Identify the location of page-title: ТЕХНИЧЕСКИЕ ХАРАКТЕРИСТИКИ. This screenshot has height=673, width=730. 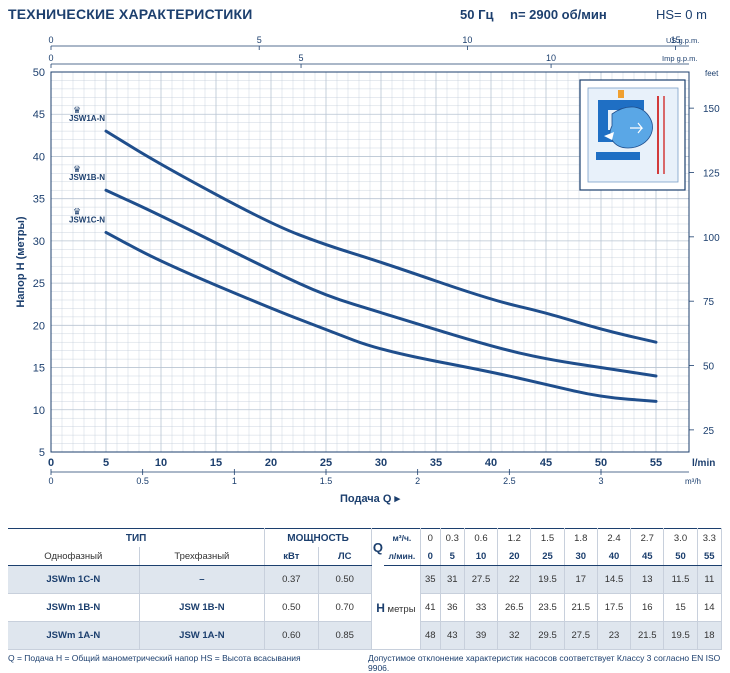
(130, 14).